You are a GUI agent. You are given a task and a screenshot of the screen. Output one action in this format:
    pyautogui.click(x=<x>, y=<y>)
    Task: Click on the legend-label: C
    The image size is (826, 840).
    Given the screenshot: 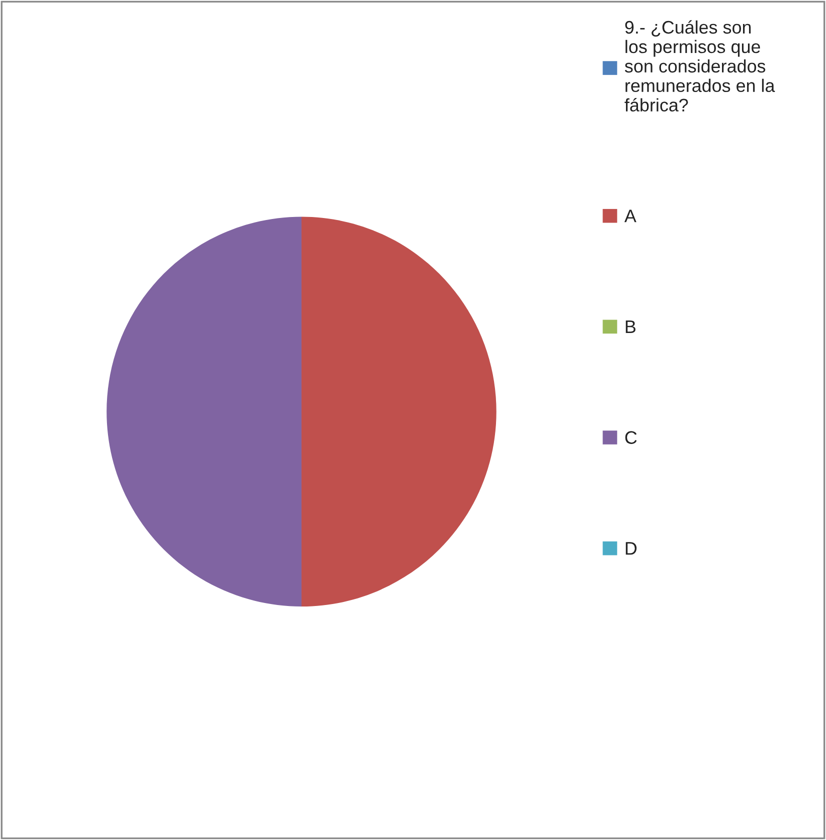 What is the action you would take?
    pyautogui.click(x=631, y=437)
    